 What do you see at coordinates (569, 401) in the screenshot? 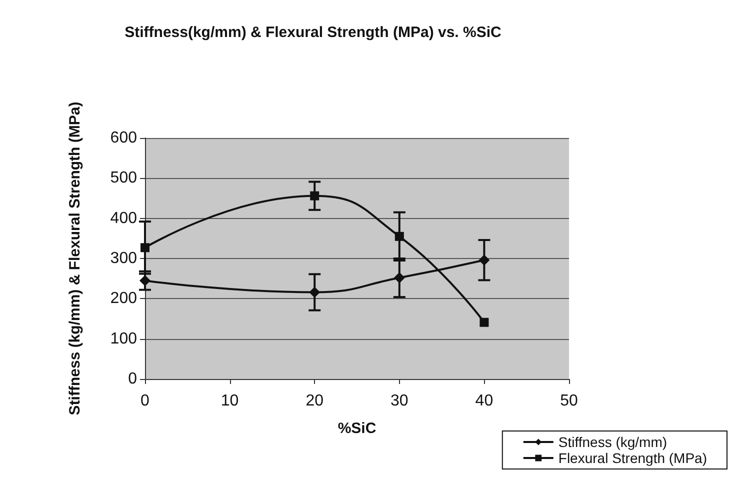
I see `x-tick-label: 50` at bounding box center [569, 401].